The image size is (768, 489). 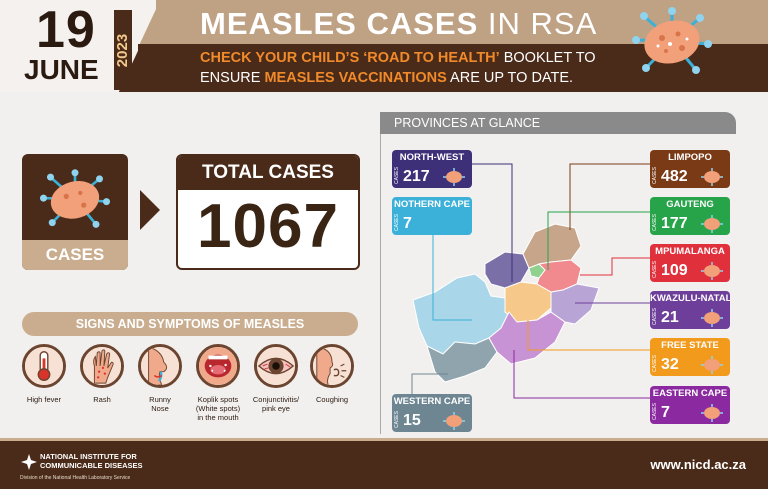 I want to click on total-cases-box: TOTAL CASES 1067, so click(x=268, y=212).